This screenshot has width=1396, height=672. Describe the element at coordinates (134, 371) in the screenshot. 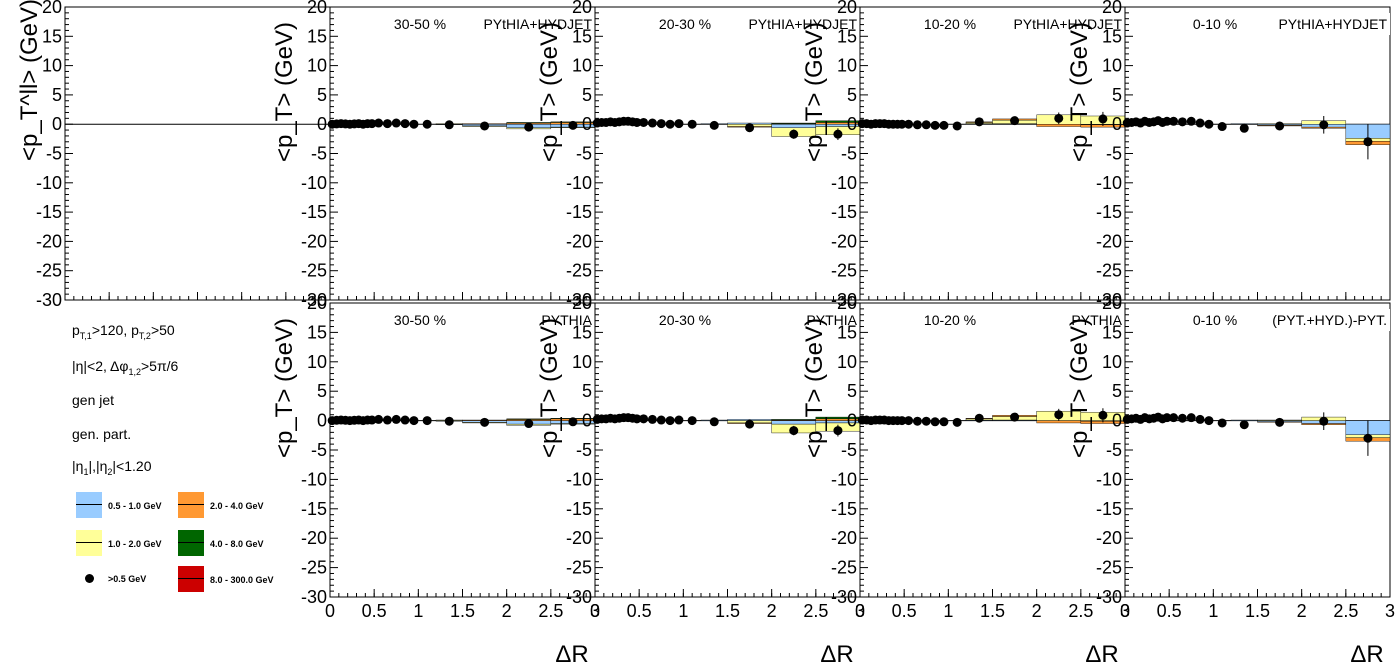

I see `cut-eta-sub: 1,2` at that location.